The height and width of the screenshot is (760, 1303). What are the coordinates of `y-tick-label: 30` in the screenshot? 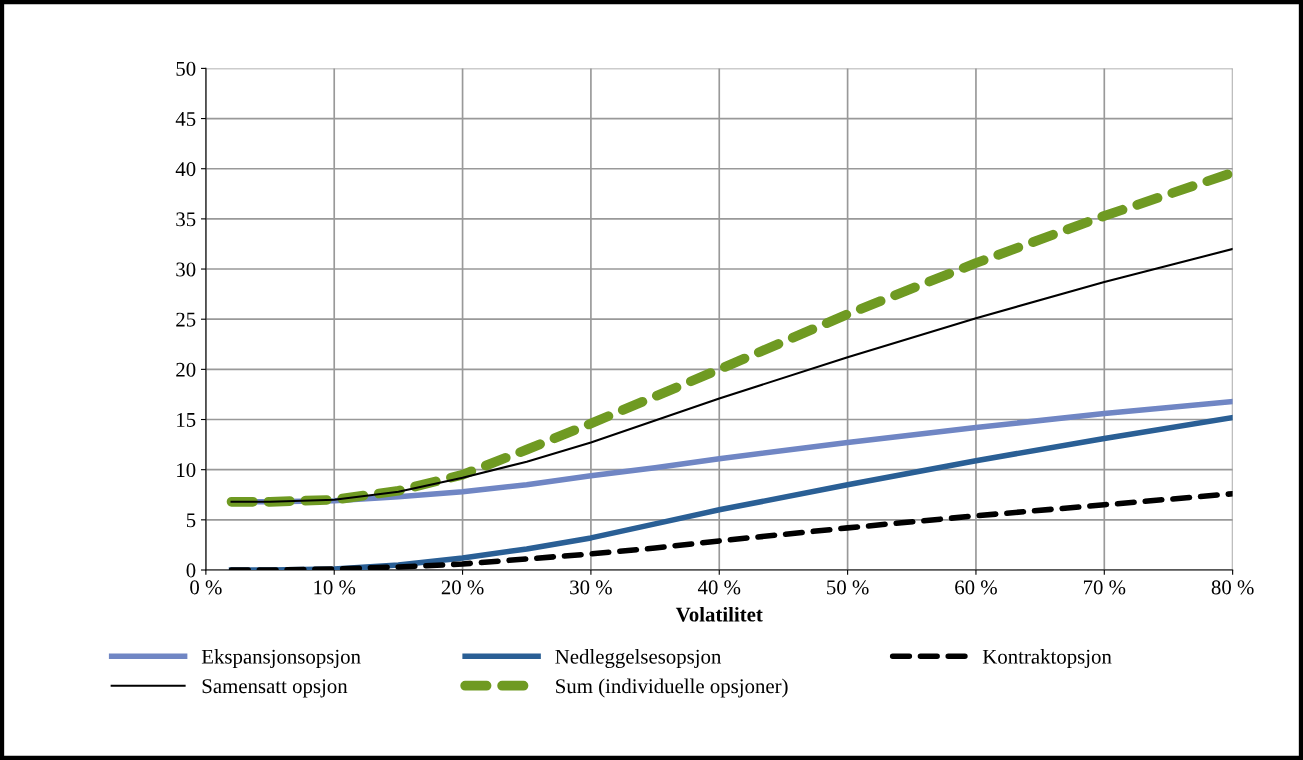 It's located at (186, 269).